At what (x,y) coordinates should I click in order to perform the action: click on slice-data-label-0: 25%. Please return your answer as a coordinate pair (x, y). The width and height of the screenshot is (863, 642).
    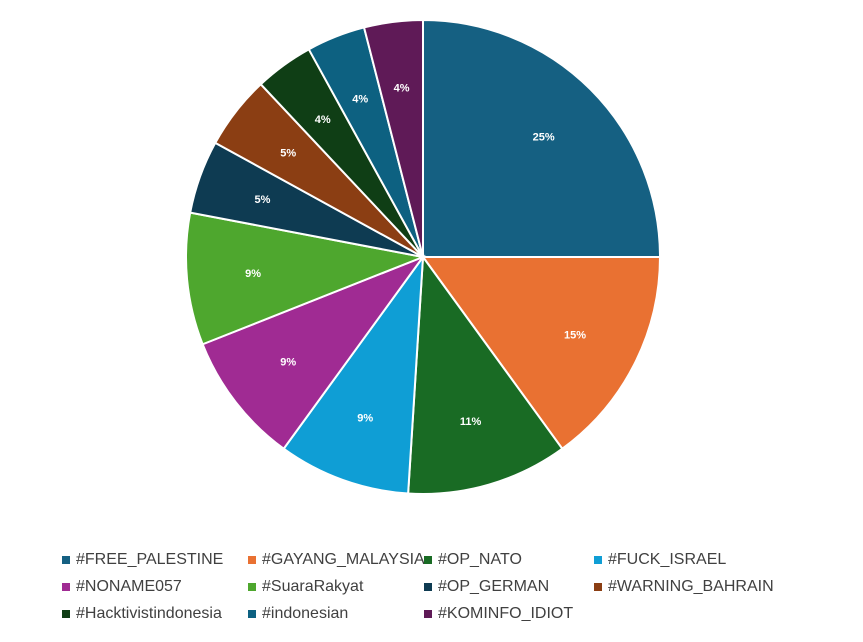
    Looking at the image, I should click on (544, 137).